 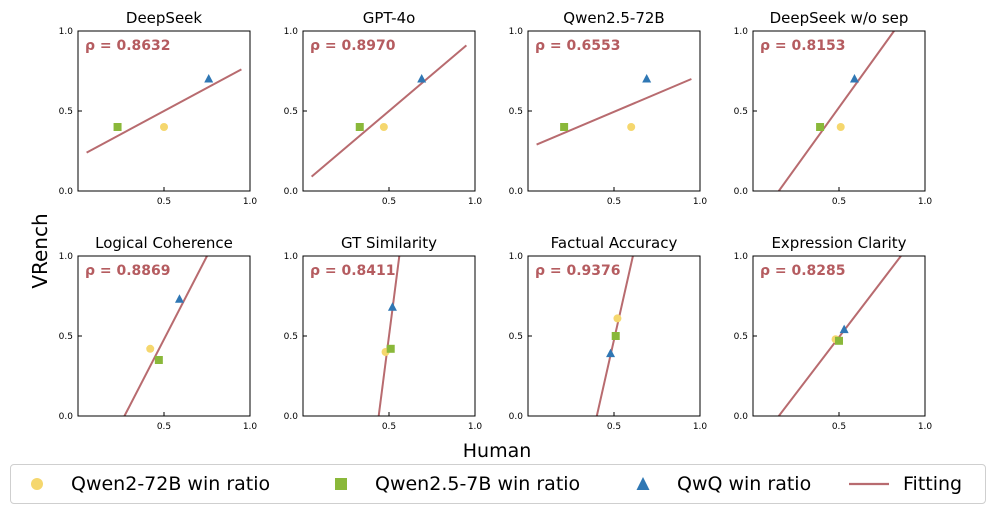 I want to click on panel-3: Qwen2.5-72B ρ = 0.6553 0.0 0.5 0.5 1.0 1.0, so click(x=608, y=108).